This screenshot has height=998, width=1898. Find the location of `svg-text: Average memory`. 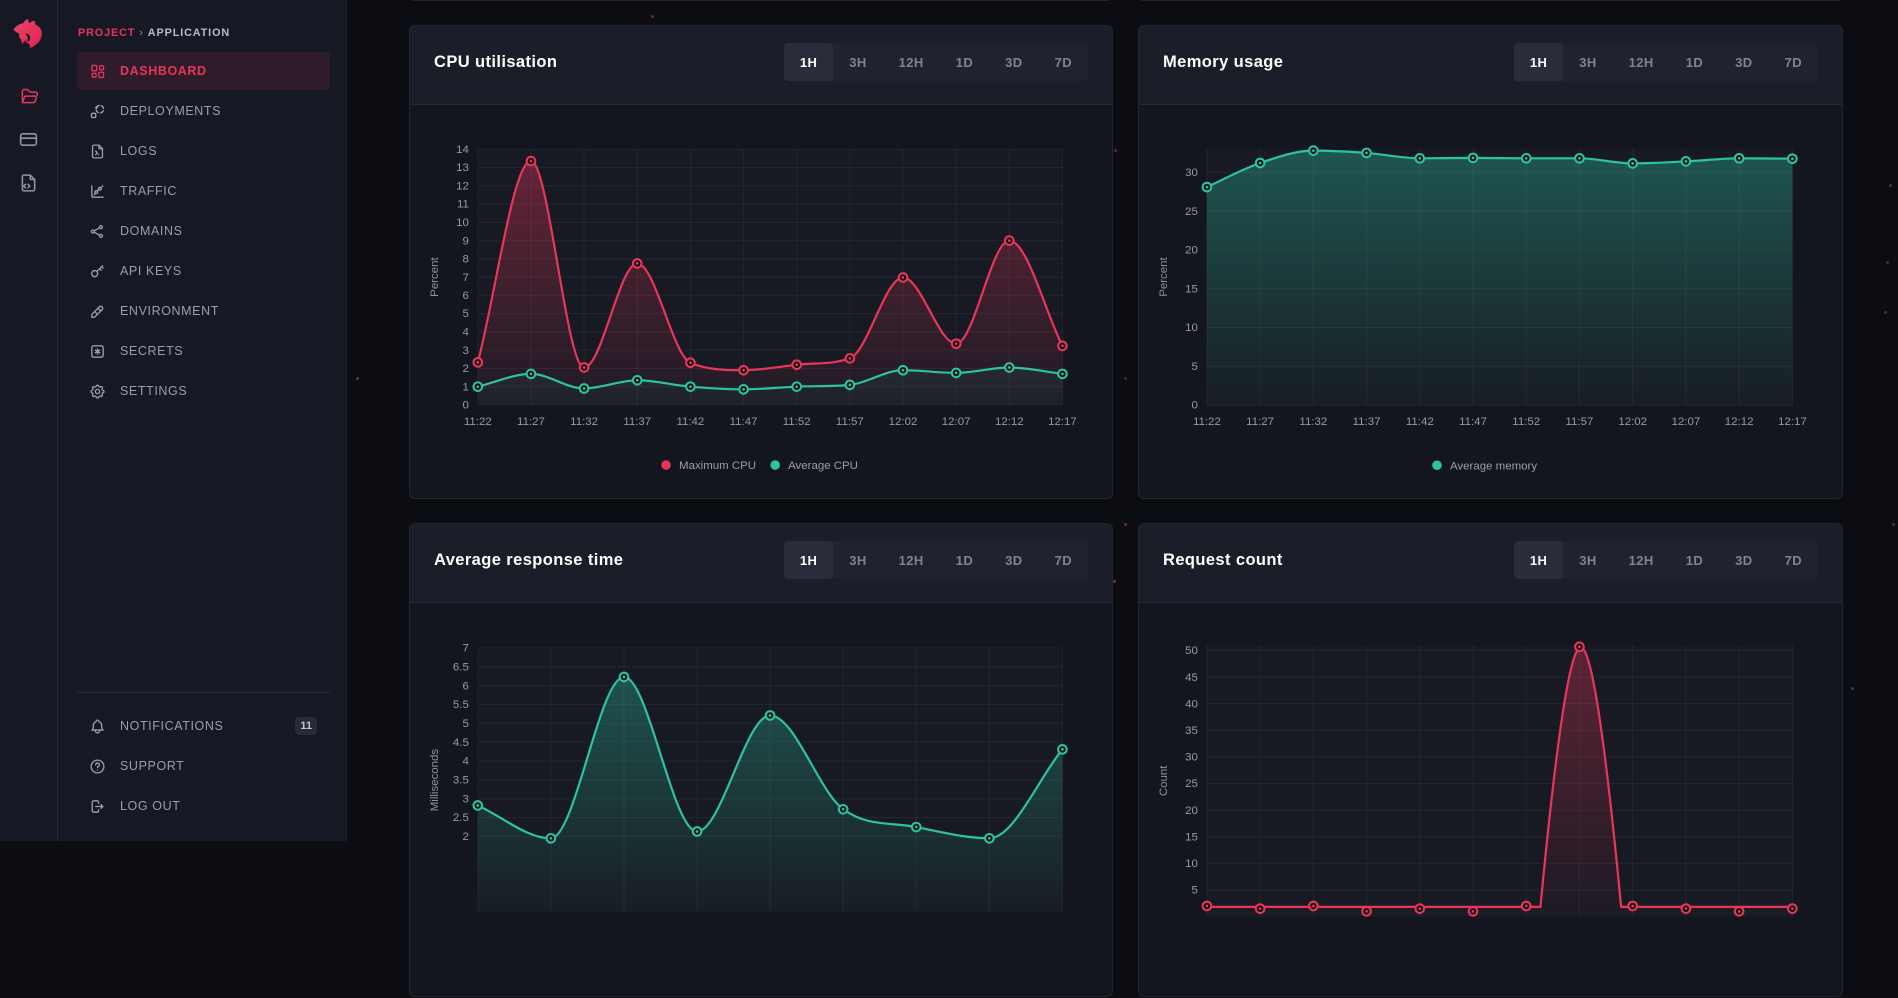

svg-text: Average memory is located at coordinates (1493, 466).